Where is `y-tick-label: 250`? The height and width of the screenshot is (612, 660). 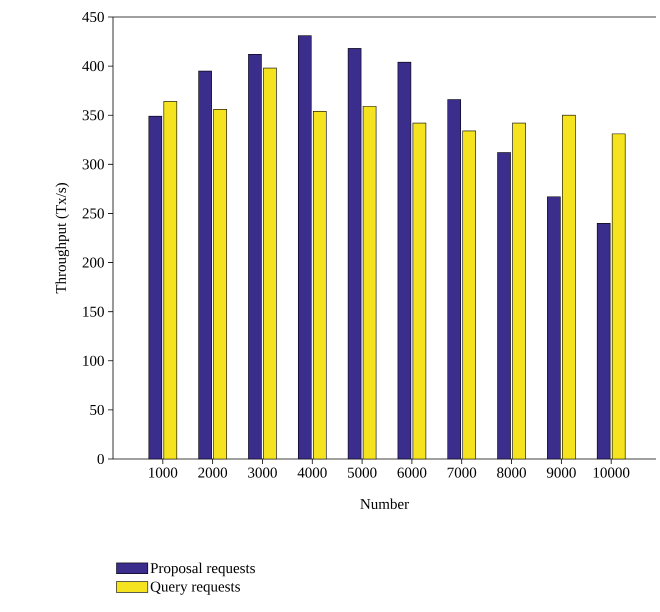
y-tick-label: 250 is located at coordinates (93, 213).